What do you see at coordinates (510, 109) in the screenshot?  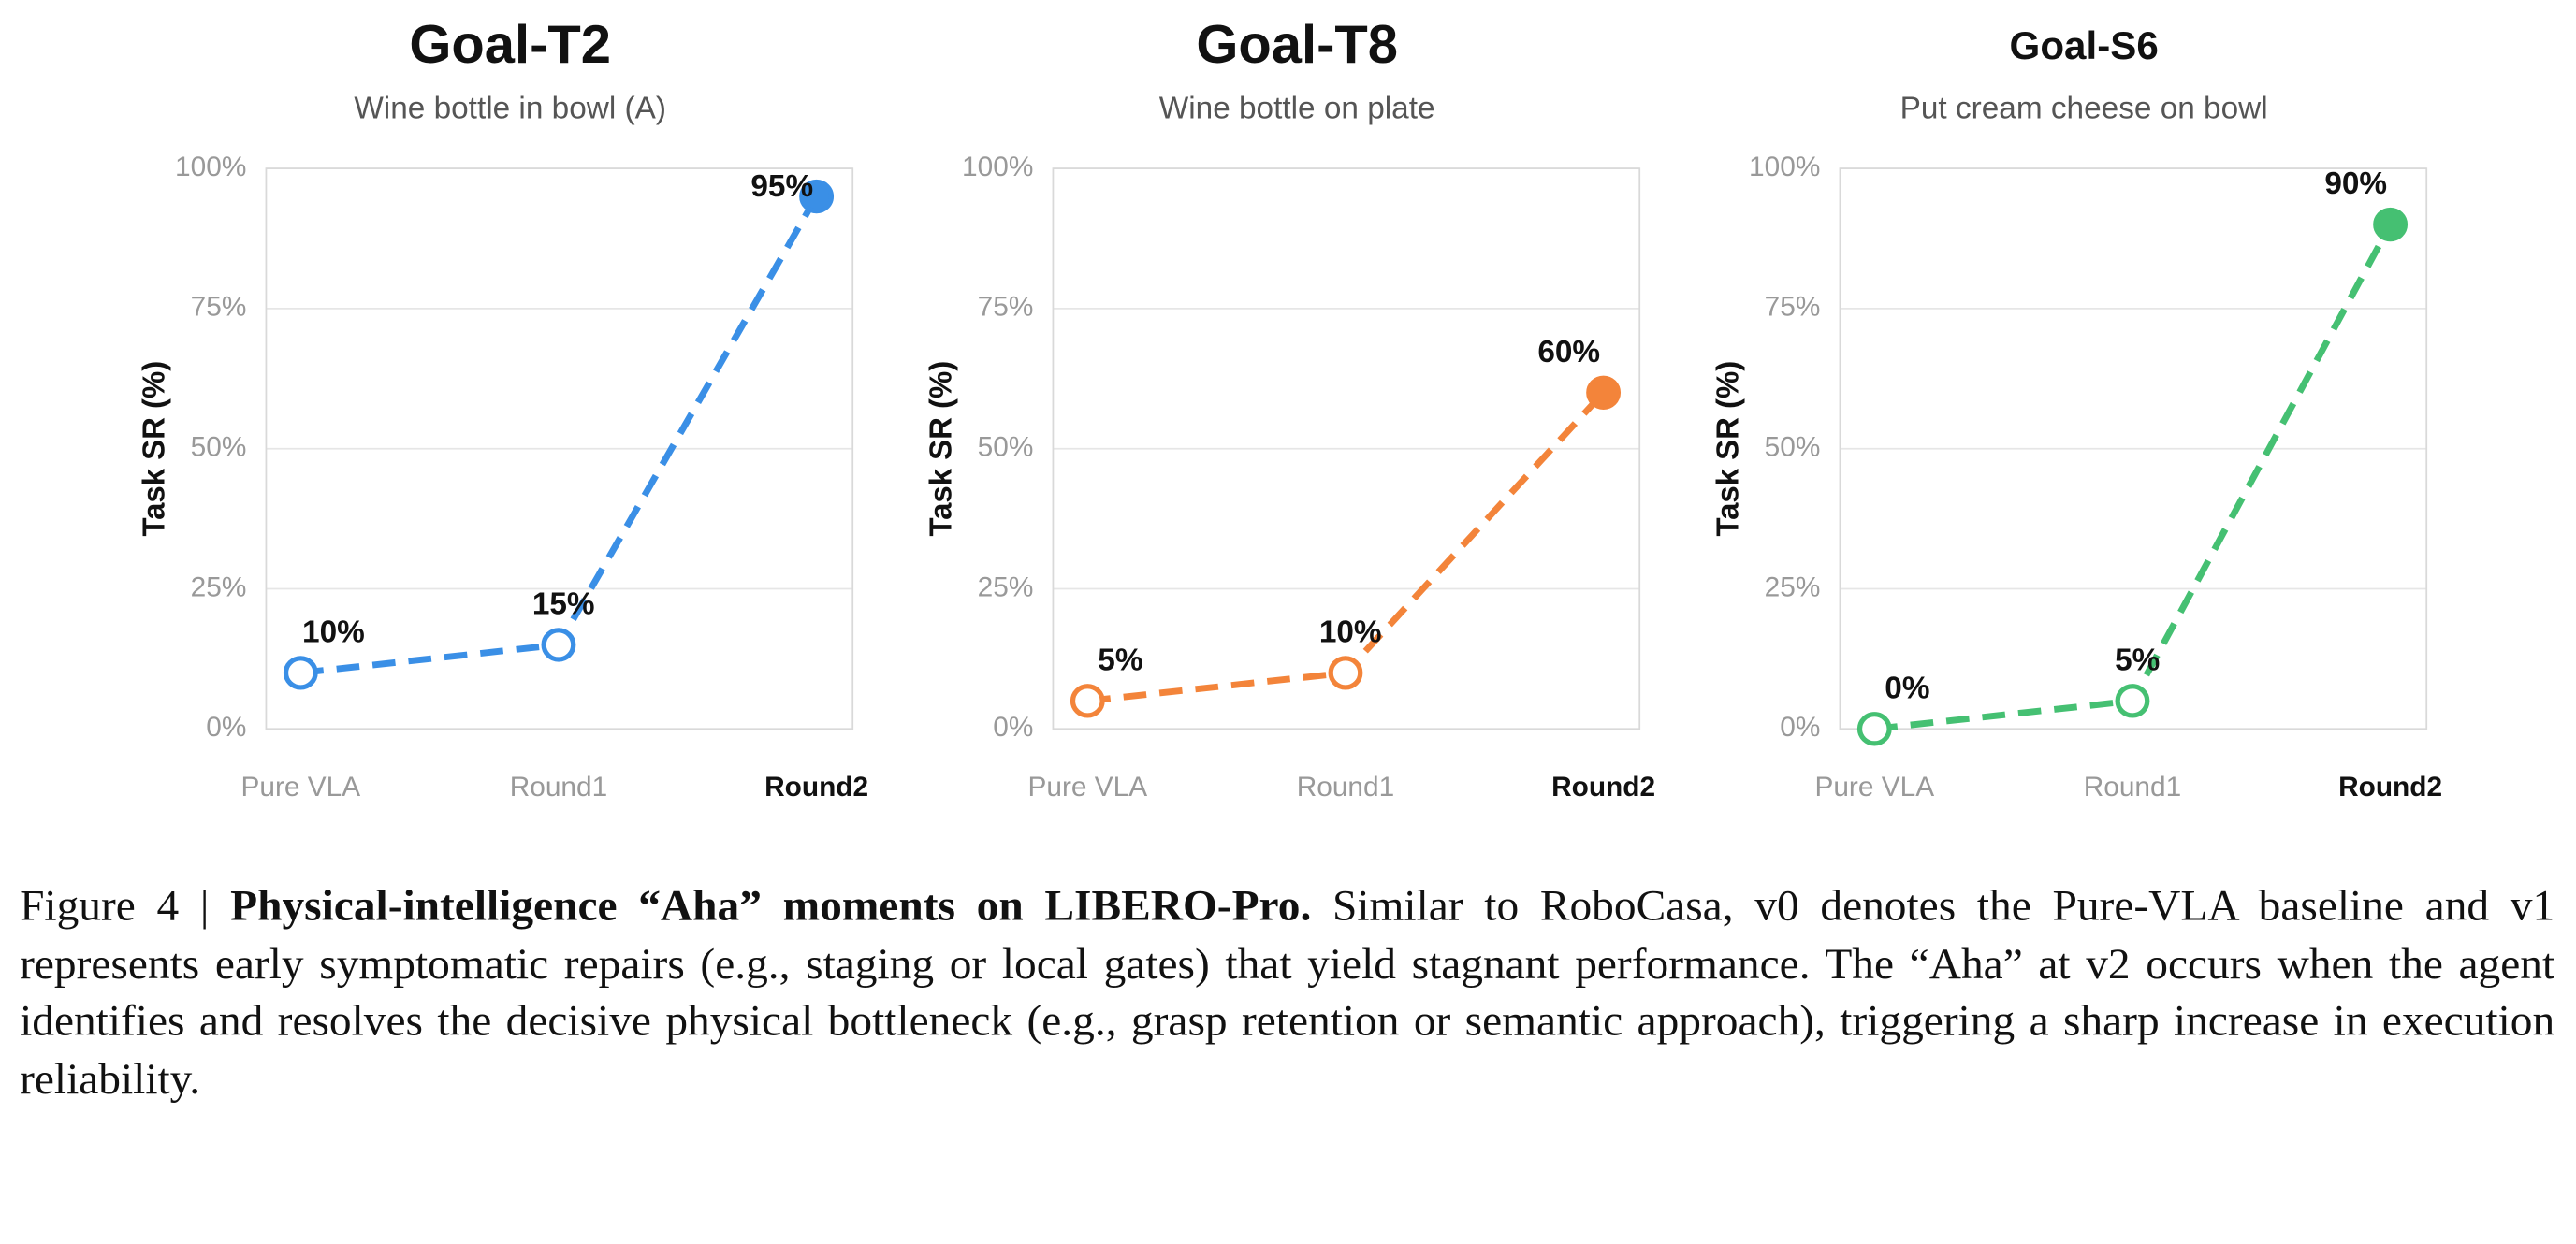 I see `chart-subtitle: Wine bottle in bowl (A)` at bounding box center [510, 109].